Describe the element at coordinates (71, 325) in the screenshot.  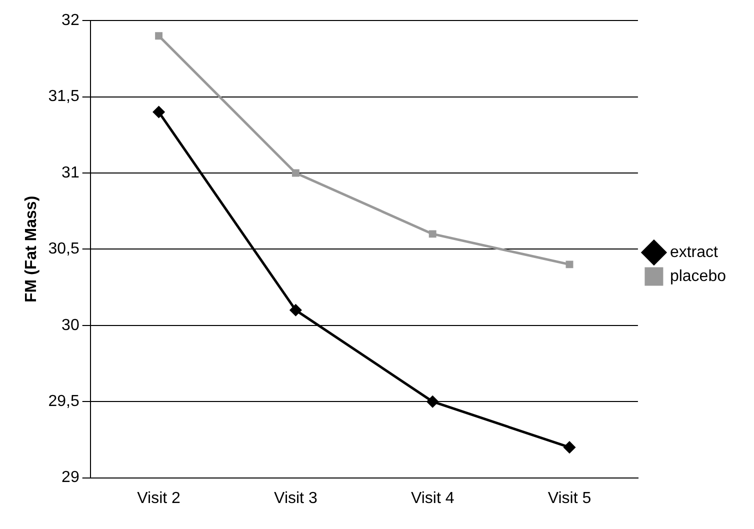
I see `y-tick-label: 30` at that location.